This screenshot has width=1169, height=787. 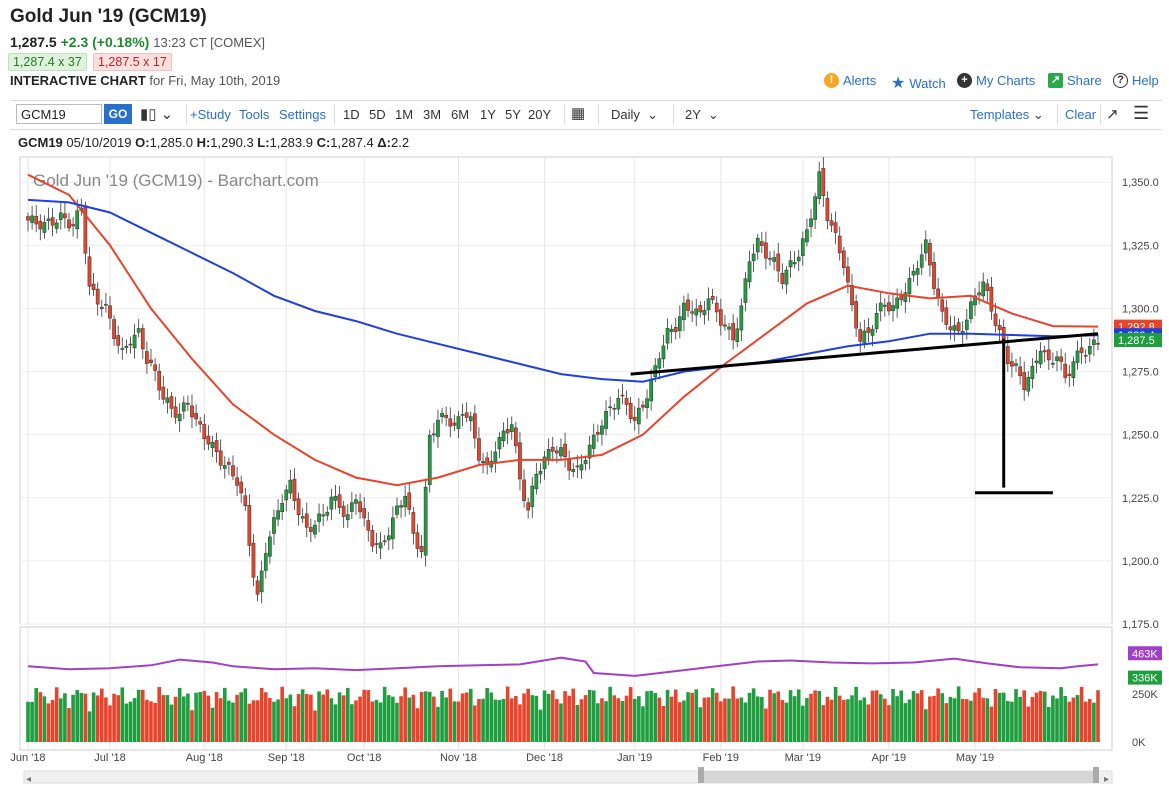 I want to click on menu-icon: ☰, so click(x=1141, y=113).